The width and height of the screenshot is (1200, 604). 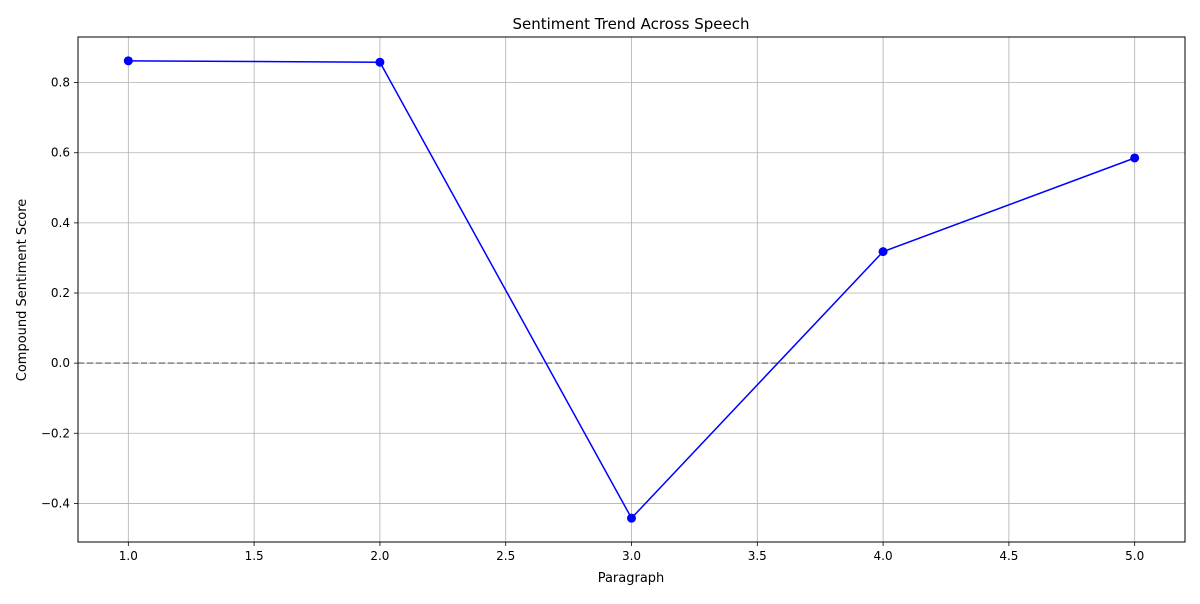 I want to click on chart-title: Sentiment Trend Across Speech, so click(x=630, y=24).